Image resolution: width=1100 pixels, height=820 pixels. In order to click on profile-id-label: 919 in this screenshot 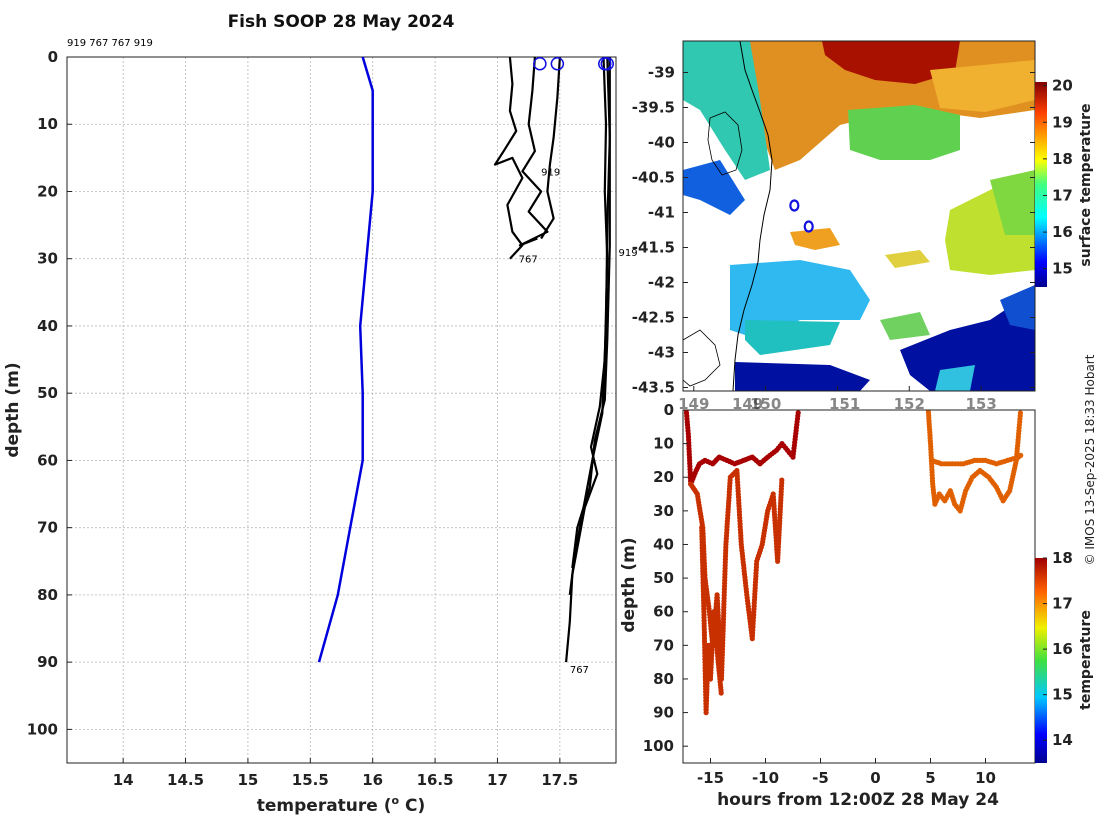, I will do `click(550, 172)`.